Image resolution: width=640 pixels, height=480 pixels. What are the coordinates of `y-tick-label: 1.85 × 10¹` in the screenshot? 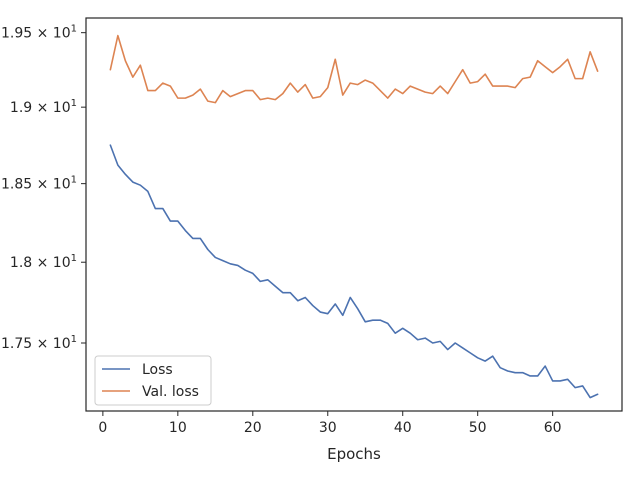 It's located at (39, 184).